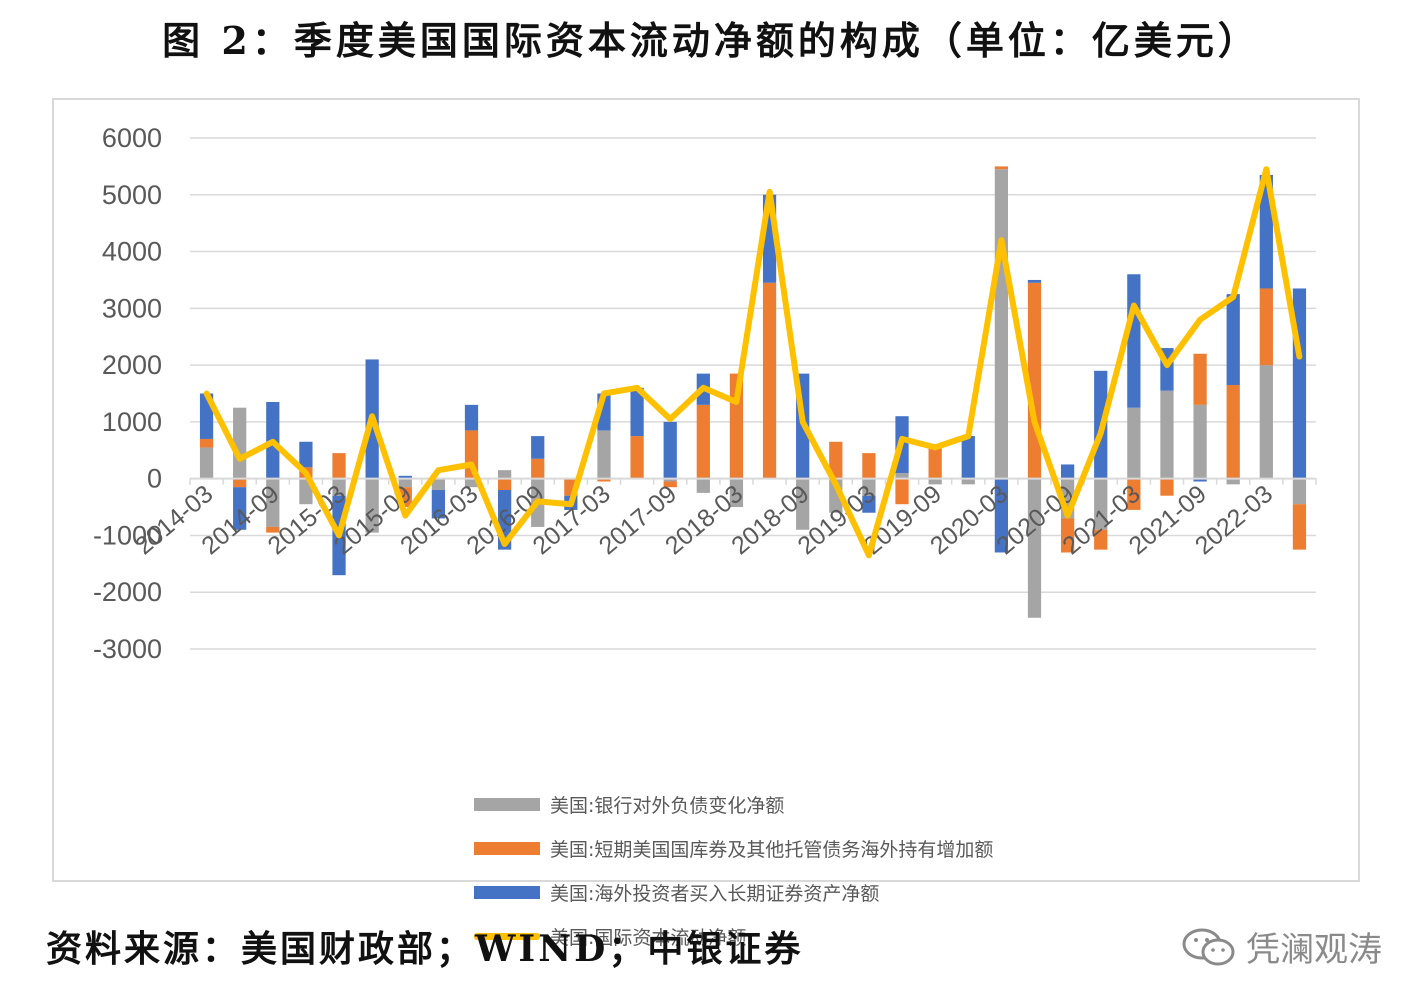 The height and width of the screenshot is (1004, 1422). I want to click on y-tick-label: 1000, so click(132, 422).